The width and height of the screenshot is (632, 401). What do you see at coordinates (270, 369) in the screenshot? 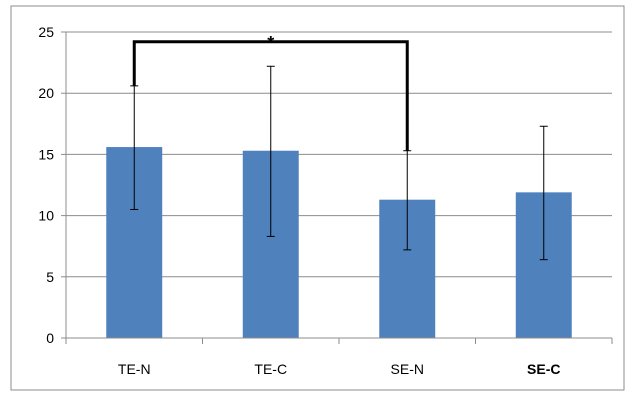
I see `x-tick-label: TE-C` at bounding box center [270, 369].